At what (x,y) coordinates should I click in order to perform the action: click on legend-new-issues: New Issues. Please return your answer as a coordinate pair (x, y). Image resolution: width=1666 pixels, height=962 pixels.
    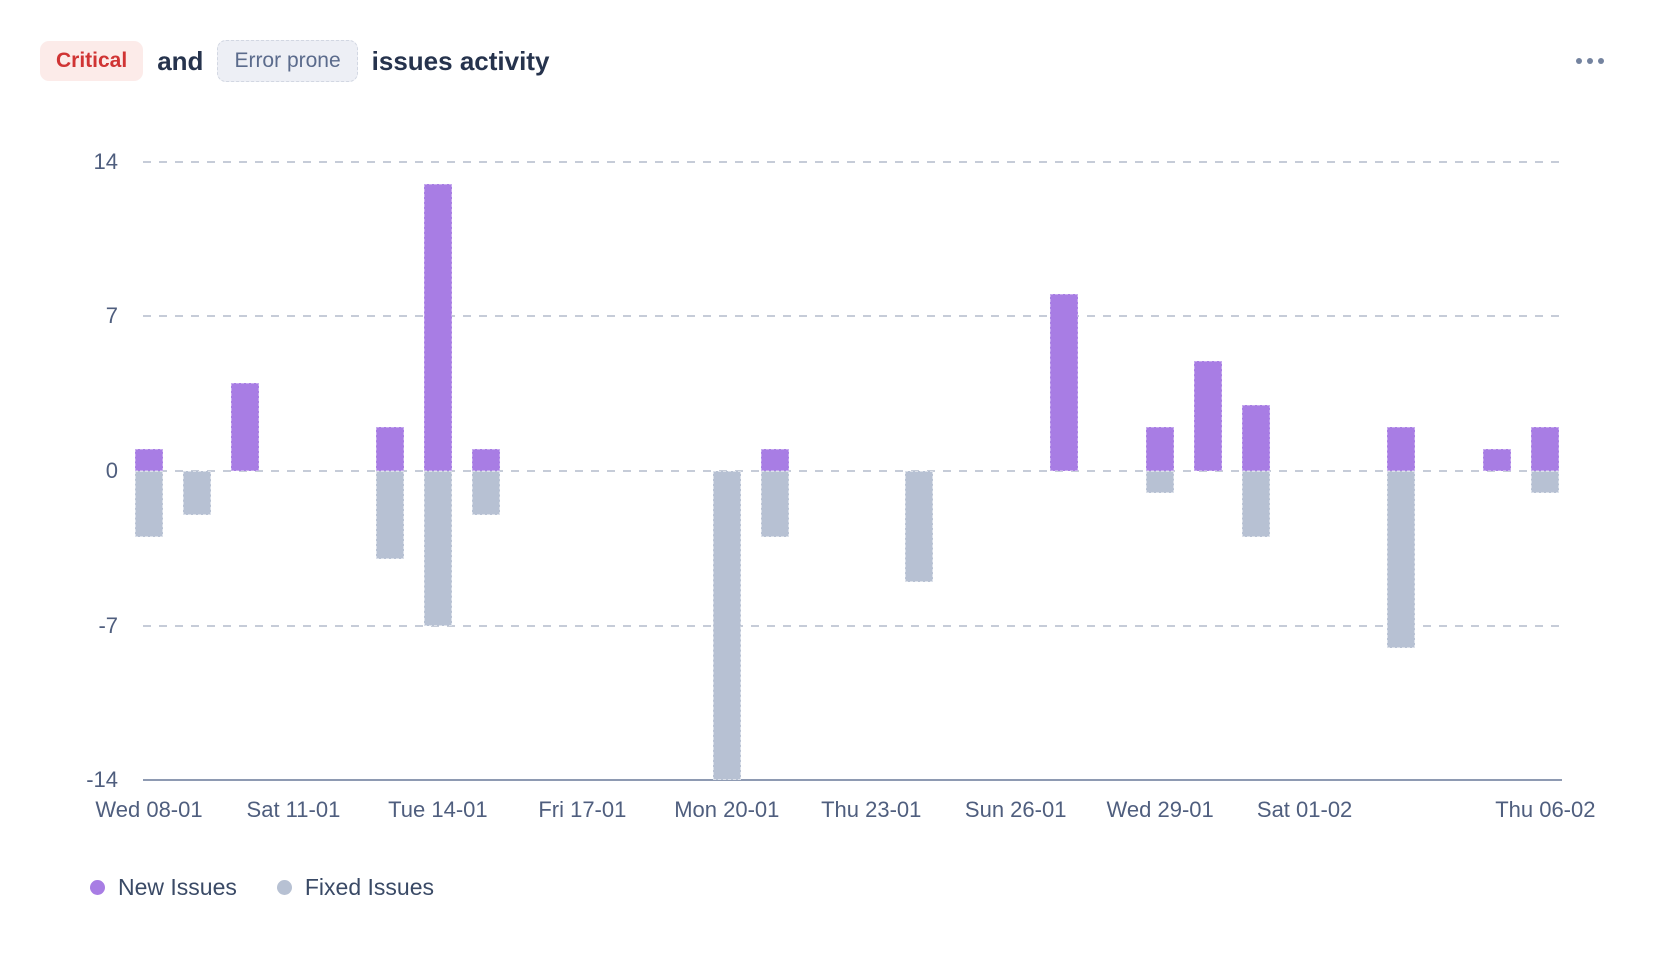
    Looking at the image, I should click on (163, 887).